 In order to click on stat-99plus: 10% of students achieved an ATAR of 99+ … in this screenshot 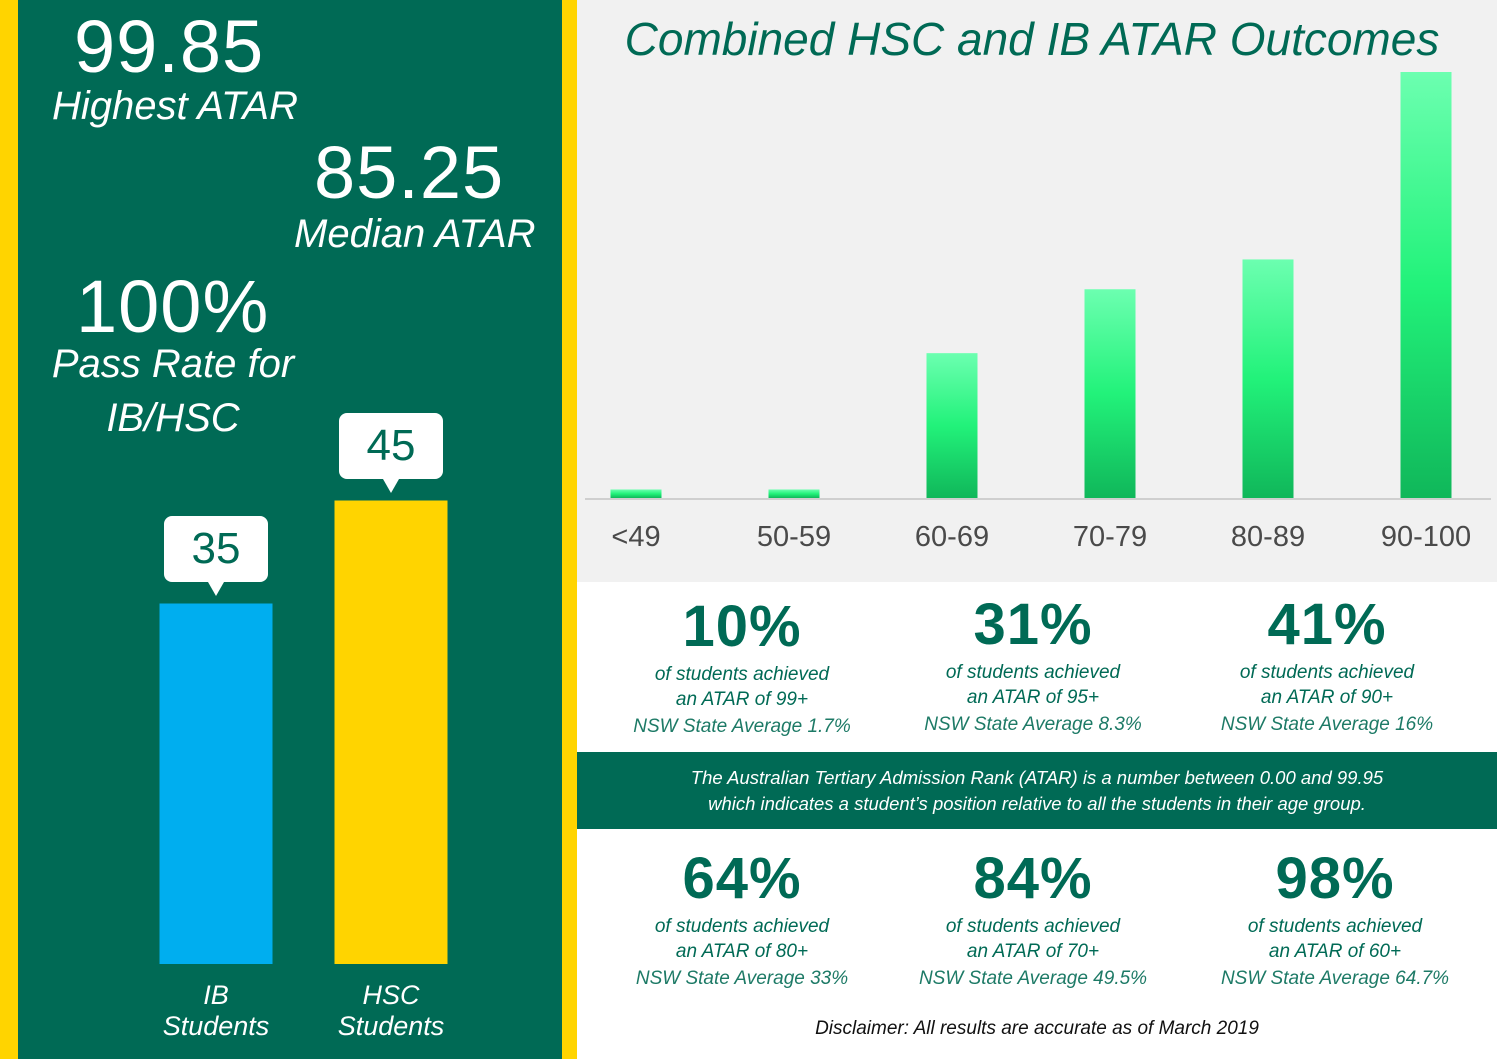, I will do `click(742, 668)`.